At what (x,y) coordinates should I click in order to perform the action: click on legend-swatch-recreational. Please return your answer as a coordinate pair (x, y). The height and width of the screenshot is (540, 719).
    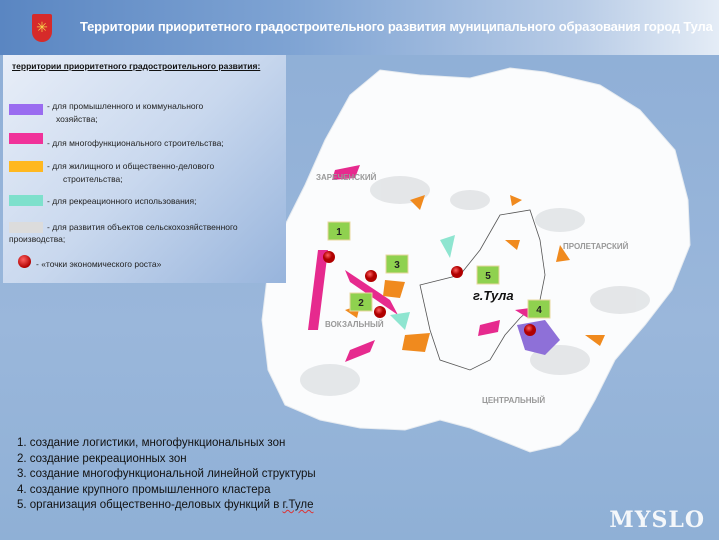
    Looking at the image, I should click on (26, 200).